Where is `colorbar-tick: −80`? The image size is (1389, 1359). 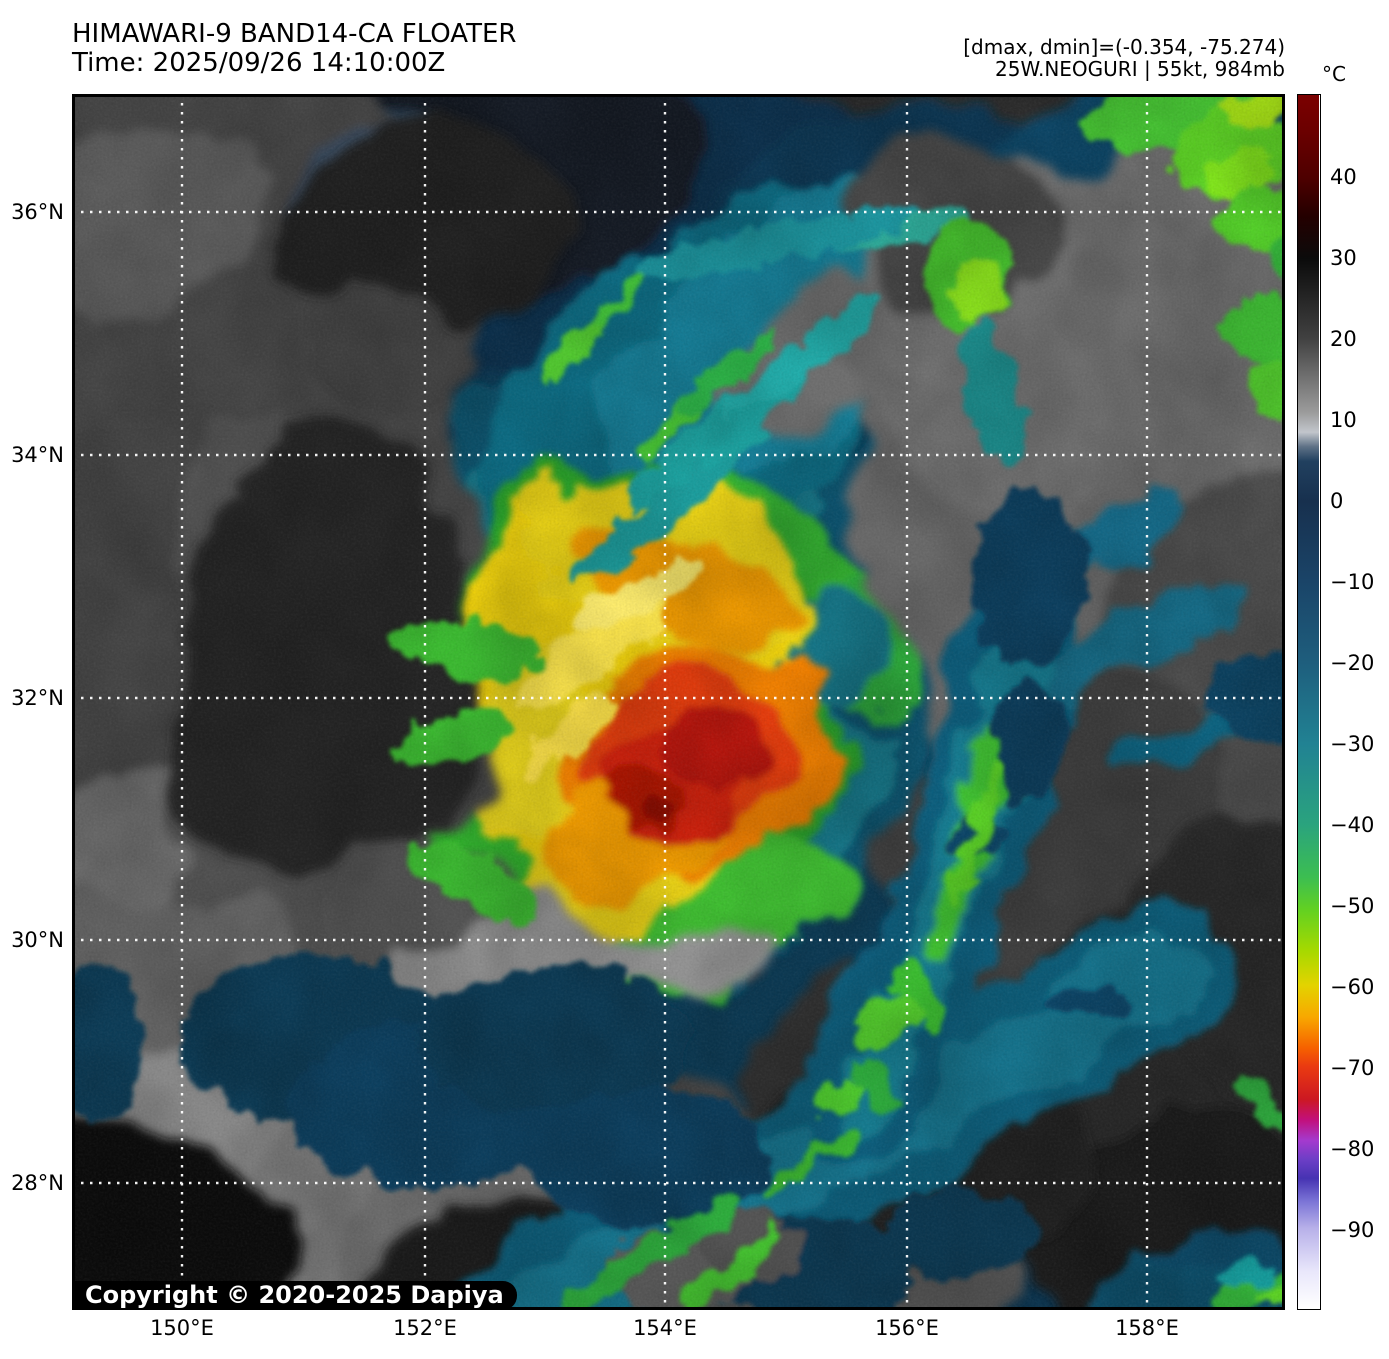
colorbar-tick: −80 is located at coordinates (1352, 1149).